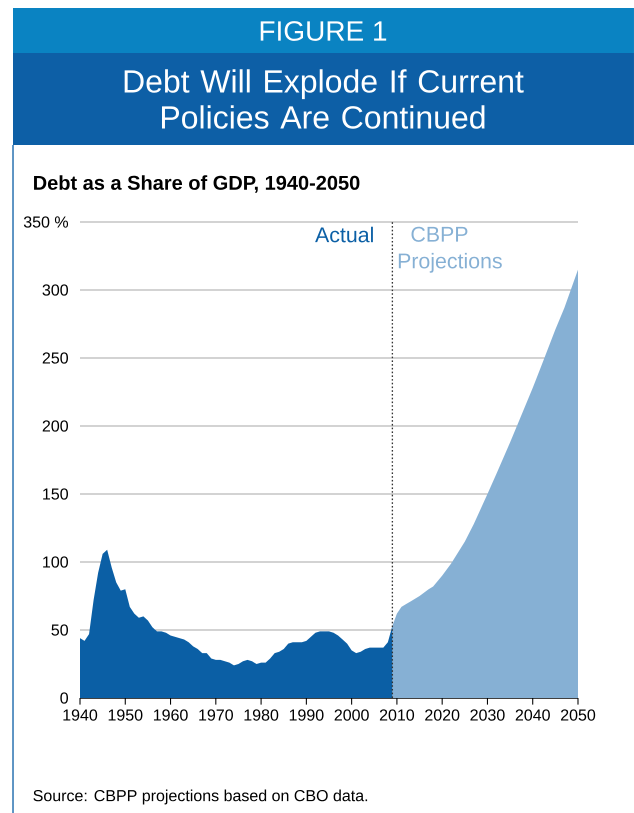 This screenshot has width=634, height=813. What do you see at coordinates (200, 797) in the screenshot?
I see `source-note: Source: CBPP projections based on CBO data.` at bounding box center [200, 797].